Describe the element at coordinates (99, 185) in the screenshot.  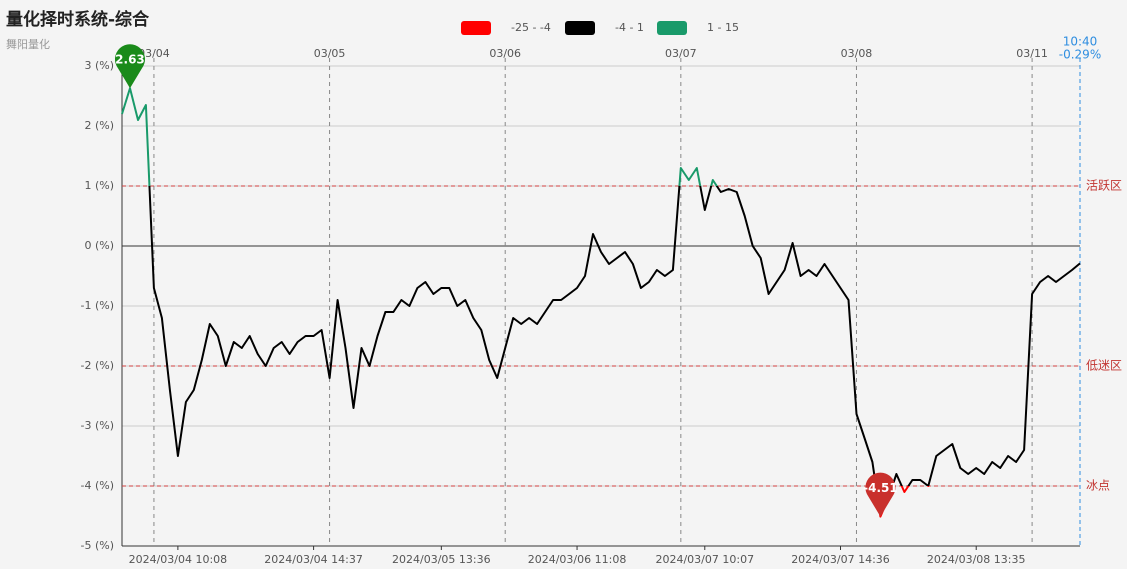
I see `y-tick-label: 1 (%)` at that location.